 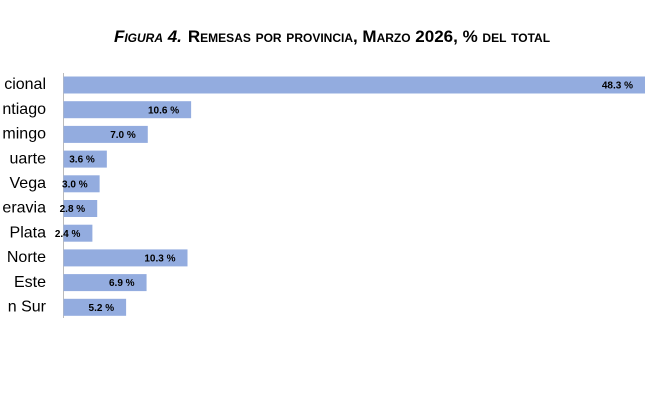 I want to click on value-label: 48.3 %, so click(x=617, y=86).